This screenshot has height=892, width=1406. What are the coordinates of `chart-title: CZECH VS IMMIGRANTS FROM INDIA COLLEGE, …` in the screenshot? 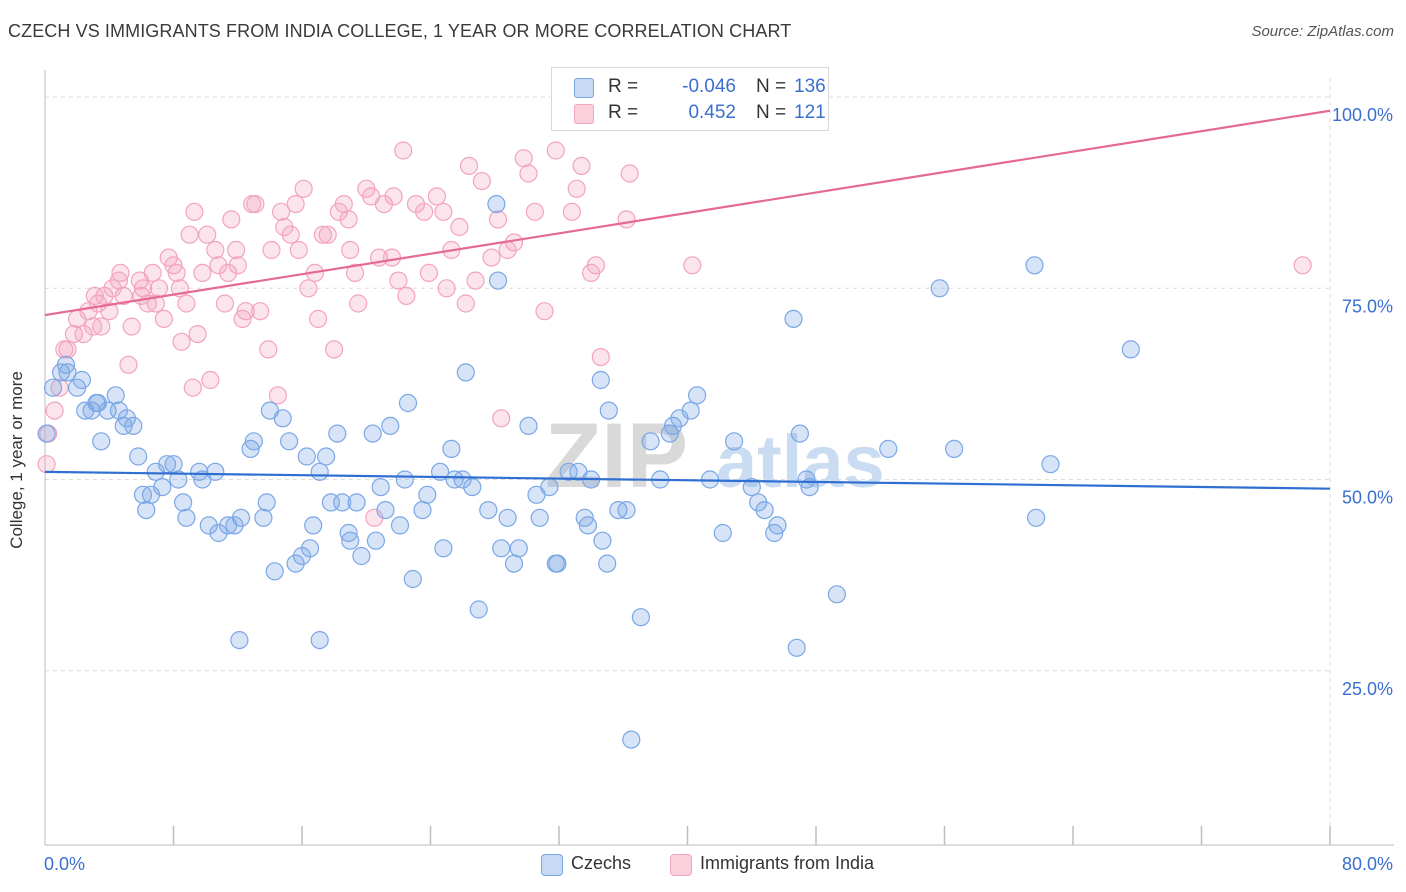 It's located at (400, 31).